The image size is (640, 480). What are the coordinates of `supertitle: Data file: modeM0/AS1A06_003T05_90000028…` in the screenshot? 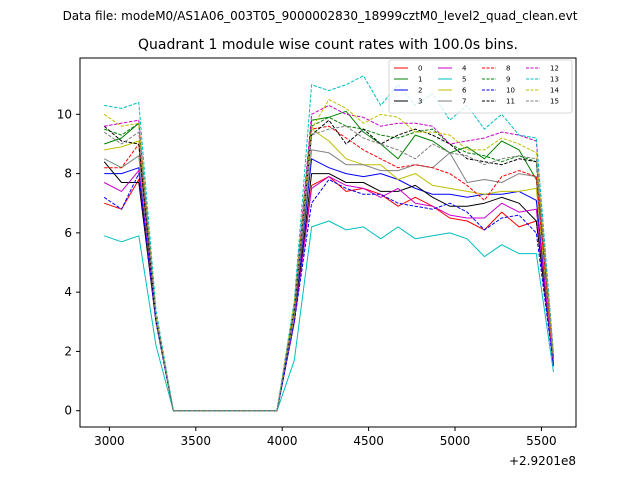 It's located at (320, 16).